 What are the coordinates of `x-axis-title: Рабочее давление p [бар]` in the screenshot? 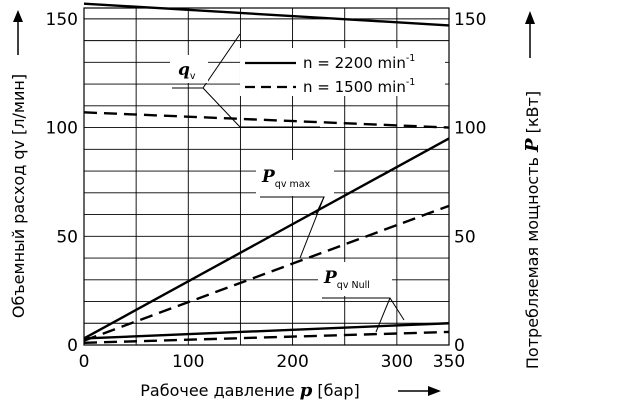 It's located at (250, 390).